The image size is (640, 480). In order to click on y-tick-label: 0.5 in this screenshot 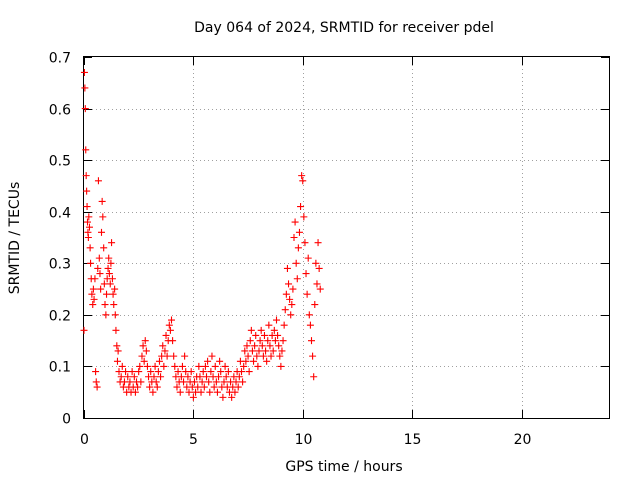, I will do `click(60, 162)`.